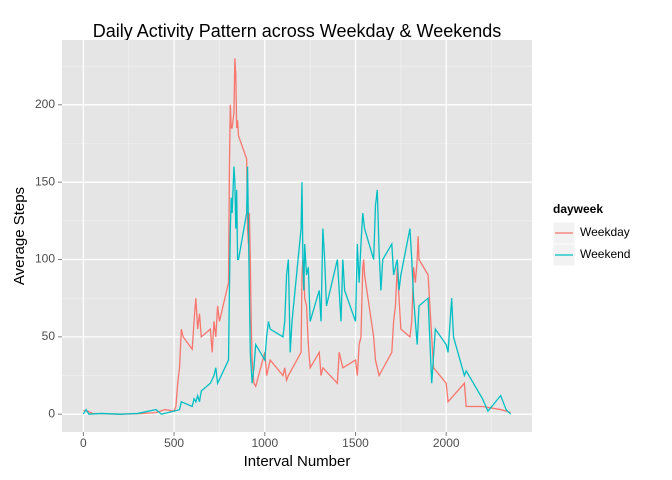 This screenshot has height=480, width=672. Describe the element at coordinates (355, 443) in the screenshot. I see `x-tick-label: 1500` at that location.